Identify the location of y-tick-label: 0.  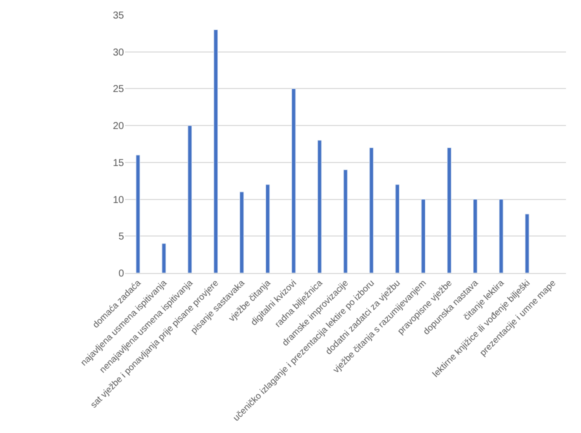
(121, 274).